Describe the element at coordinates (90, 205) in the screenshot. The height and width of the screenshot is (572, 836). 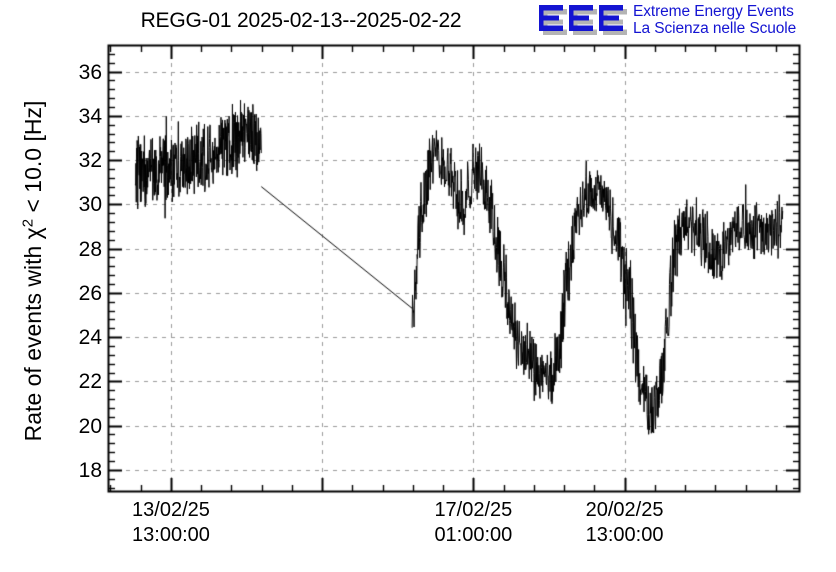
I see `y-tick-label: 30` at that location.